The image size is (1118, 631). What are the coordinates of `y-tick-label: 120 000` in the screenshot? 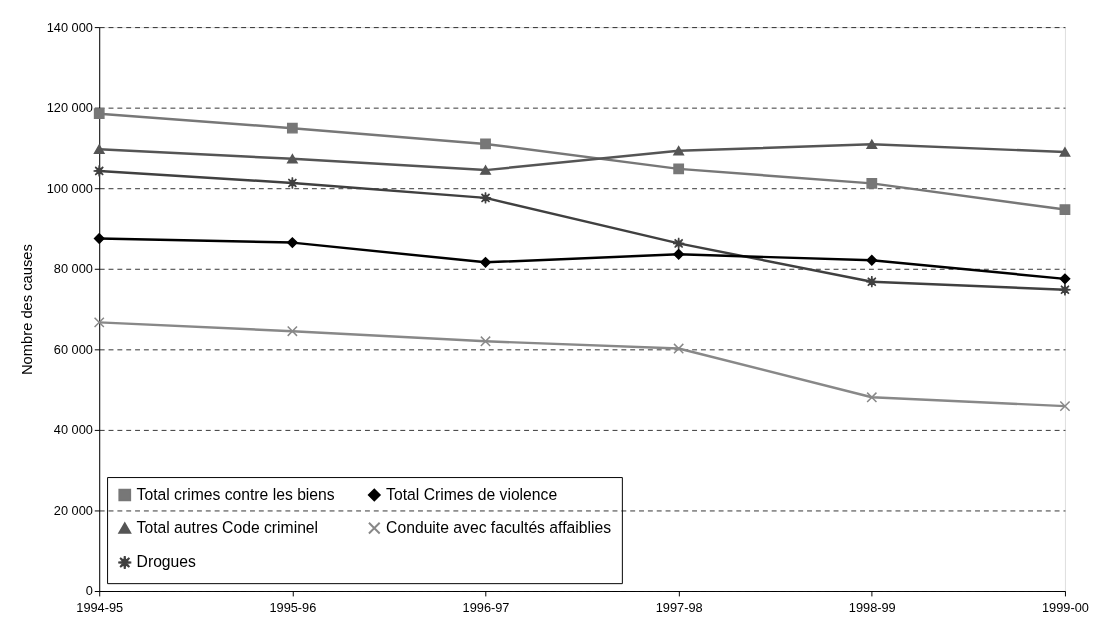 It's located at (69, 108).